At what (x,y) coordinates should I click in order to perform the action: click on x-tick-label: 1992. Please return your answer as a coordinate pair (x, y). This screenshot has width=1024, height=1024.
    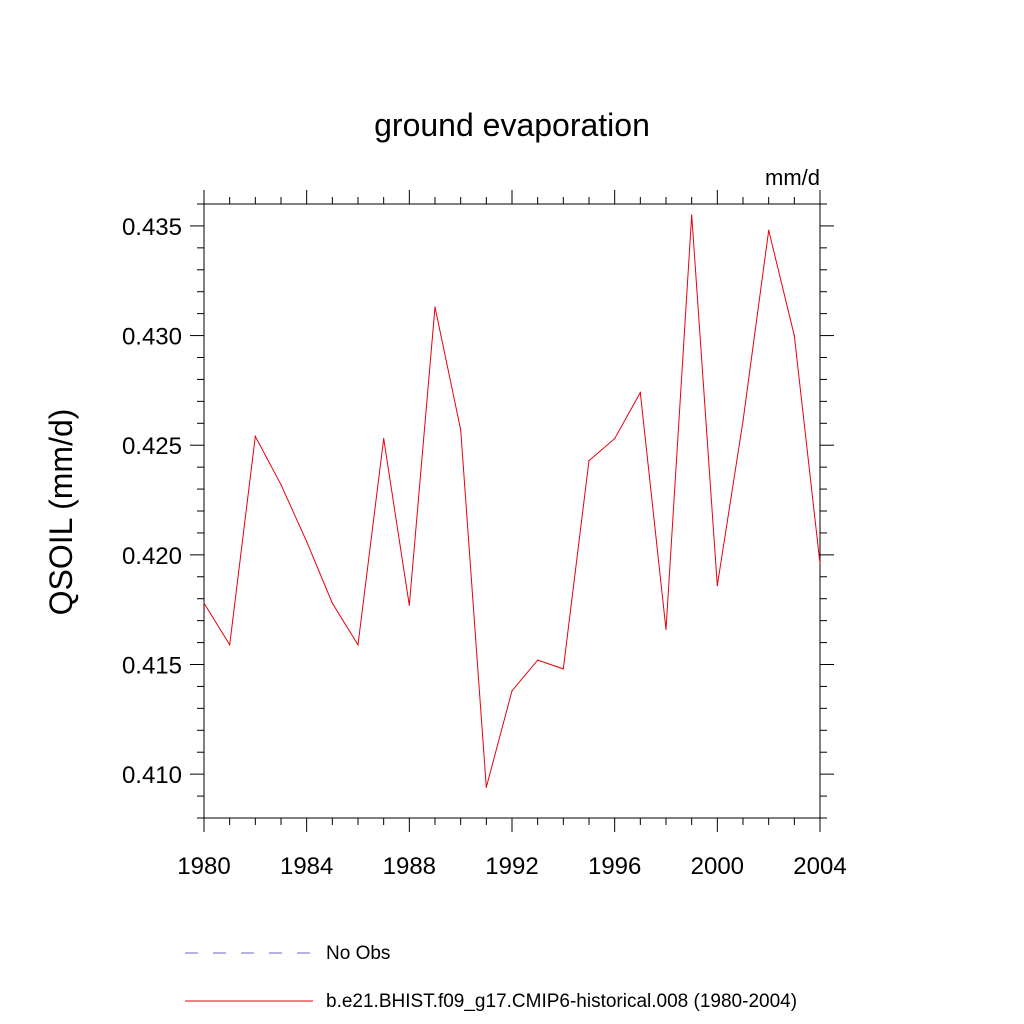
    Looking at the image, I should click on (511, 866).